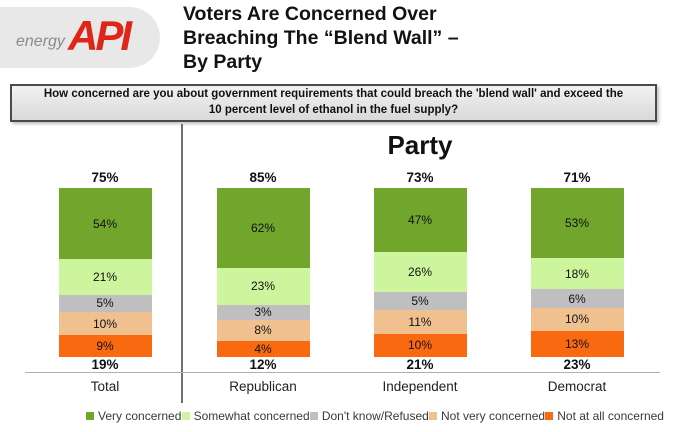 The height and width of the screenshot is (432, 674). I want to click on segment-value-label: 8%, so click(263, 330).